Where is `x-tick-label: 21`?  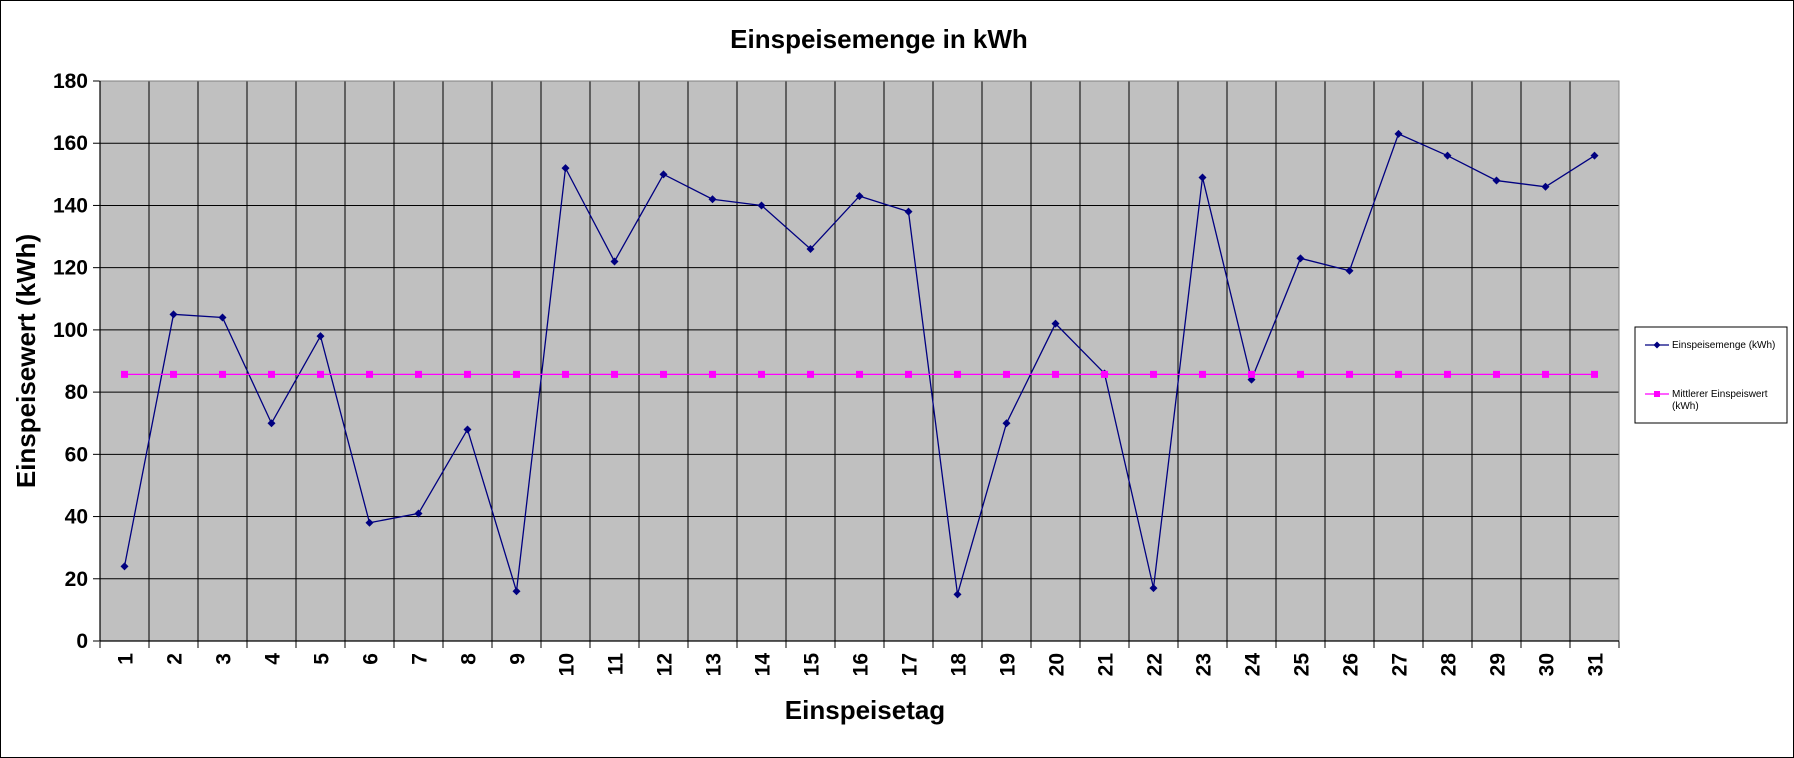
x-tick-label: 21 is located at coordinates (1106, 665).